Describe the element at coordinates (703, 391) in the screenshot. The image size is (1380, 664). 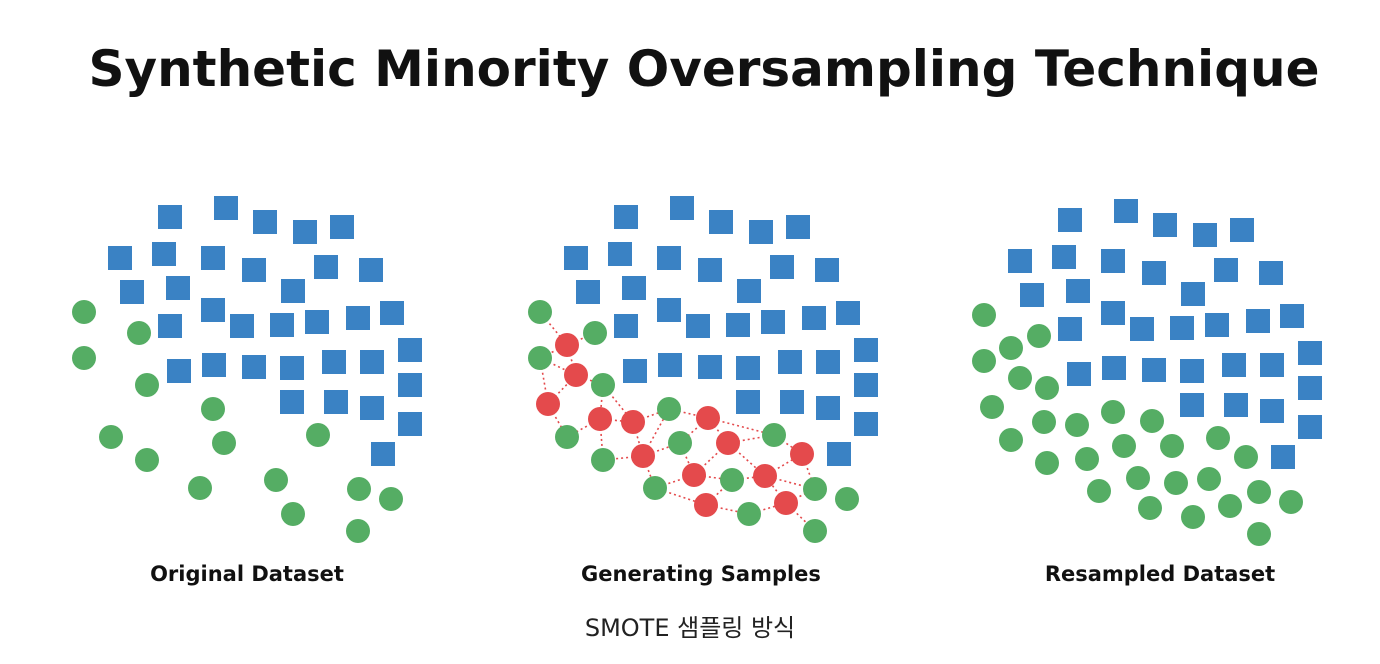
I see `panel-generating-samples: Generating Samples` at that location.